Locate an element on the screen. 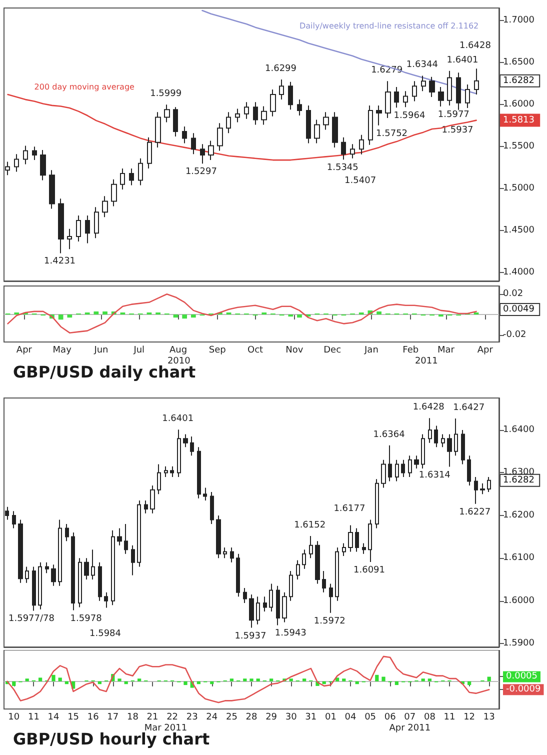  text: 1.5978 is located at coordinates (86, 619).